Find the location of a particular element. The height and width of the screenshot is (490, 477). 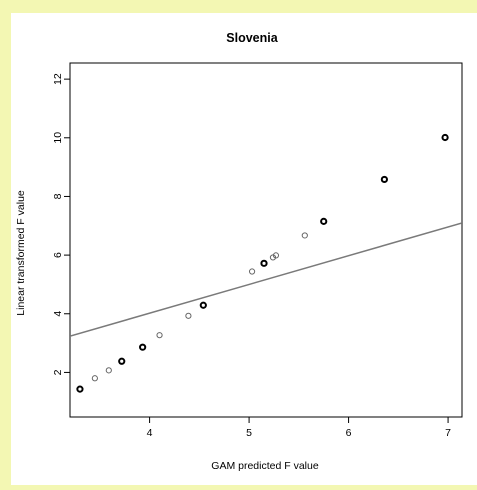

y-tick-label: 2 is located at coordinates (58, 372).